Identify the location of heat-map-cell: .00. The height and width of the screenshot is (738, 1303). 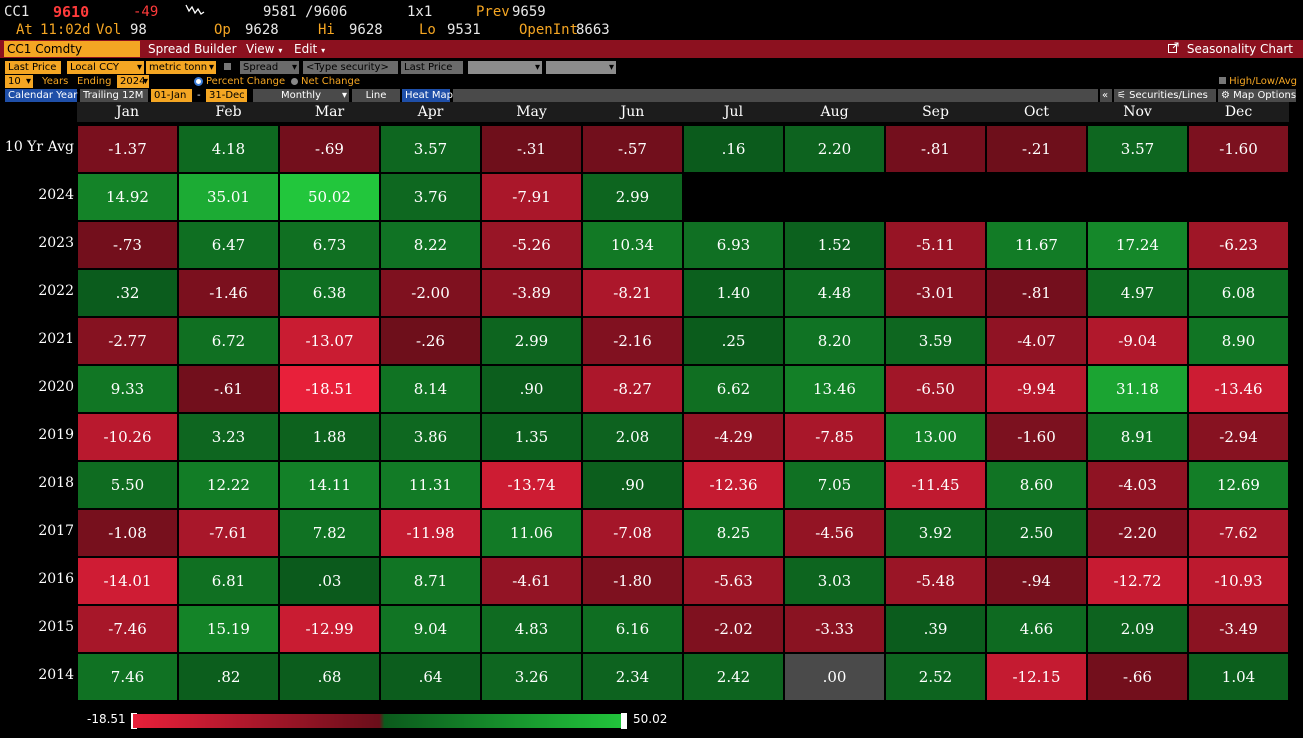
(834, 677).